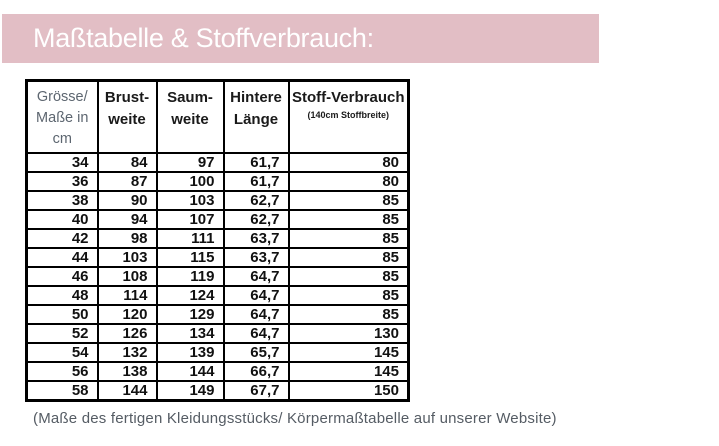 This screenshot has height=446, width=719. Describe the element at coordinates (62, 333) in the screenshot. I see `table-cell: 52` at that location.